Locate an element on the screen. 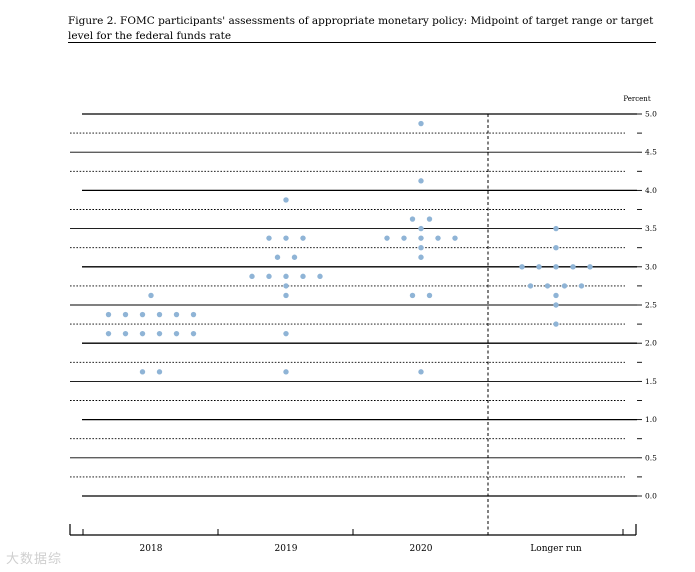 The width and height of the screenshot is (695, 572). x-category-label: 2019 is located at coordinates (286, 549).